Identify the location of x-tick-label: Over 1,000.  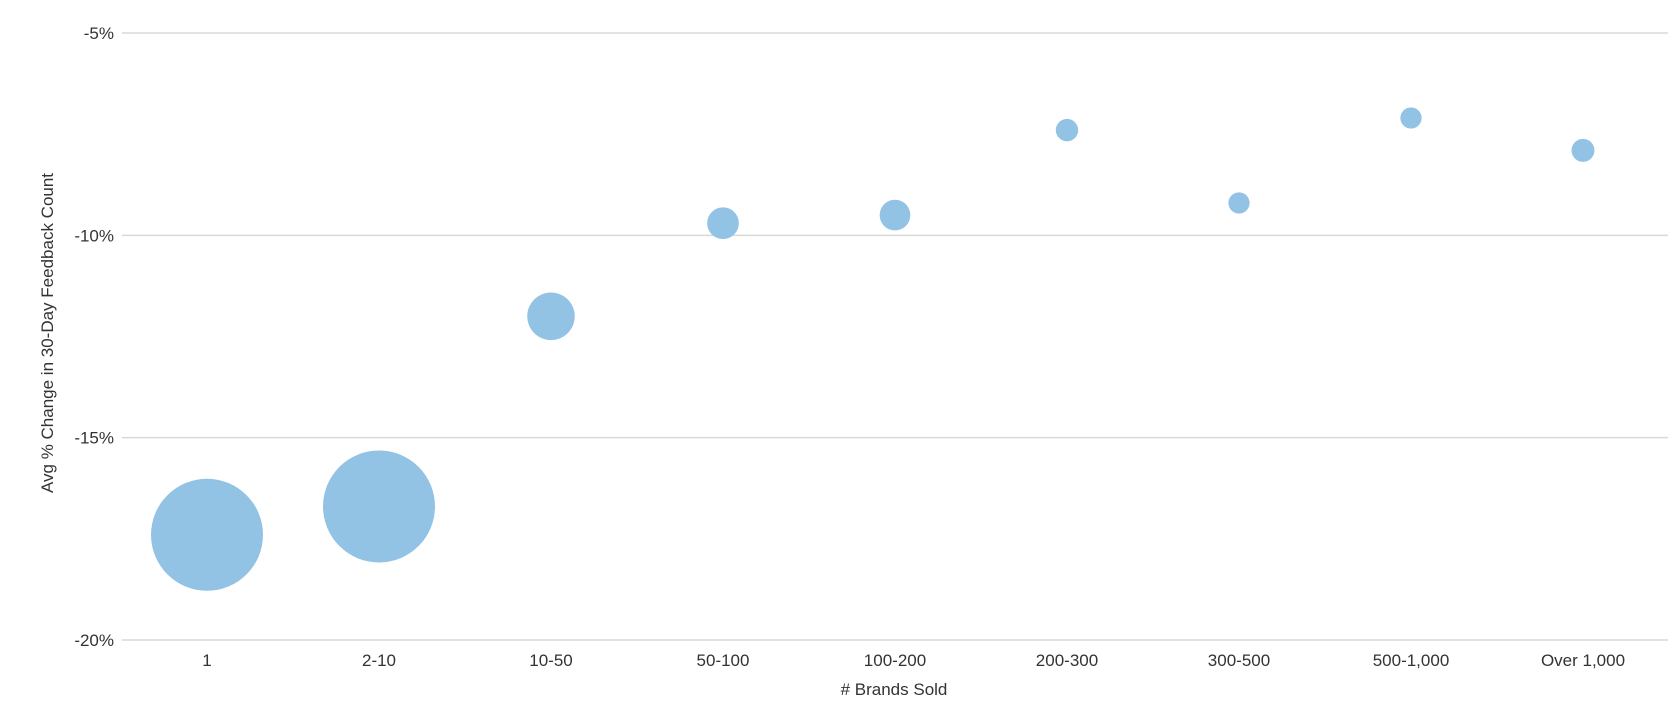
(1583, 660).